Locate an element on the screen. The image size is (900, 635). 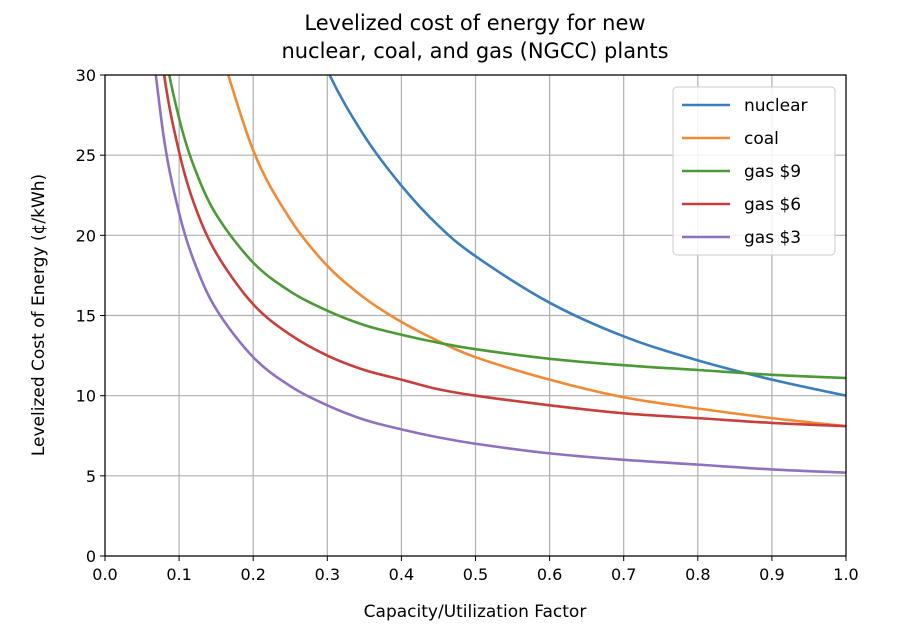
x-tick-label: 0.9 is located at coordinates (771, 574).